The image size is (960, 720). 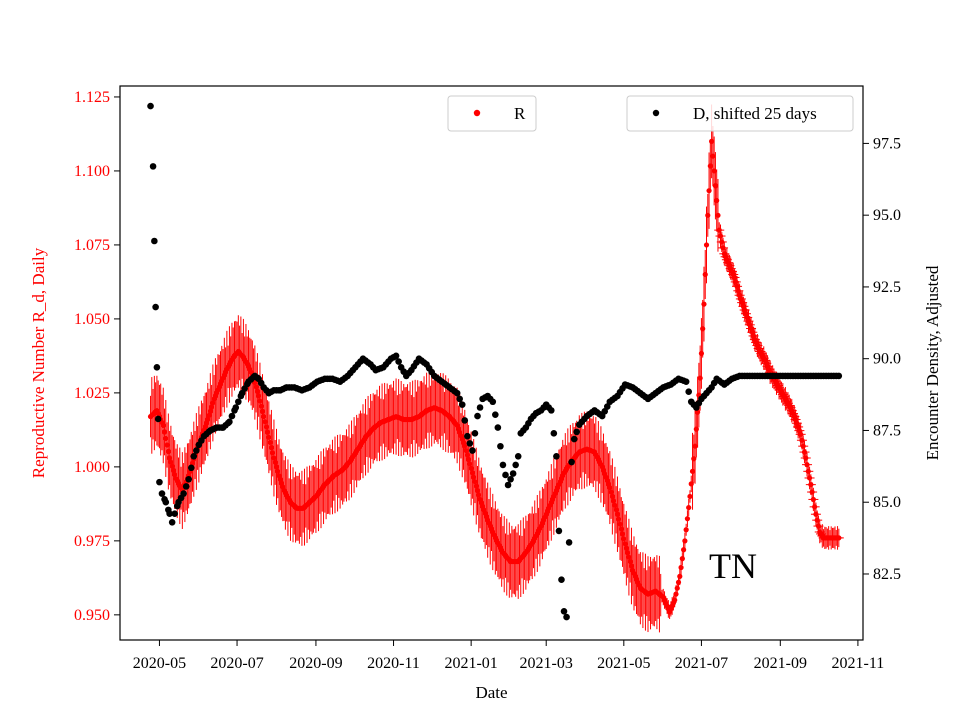 I want to click on legend-d: D, shifted 25 days, so click(x=740, y=113).